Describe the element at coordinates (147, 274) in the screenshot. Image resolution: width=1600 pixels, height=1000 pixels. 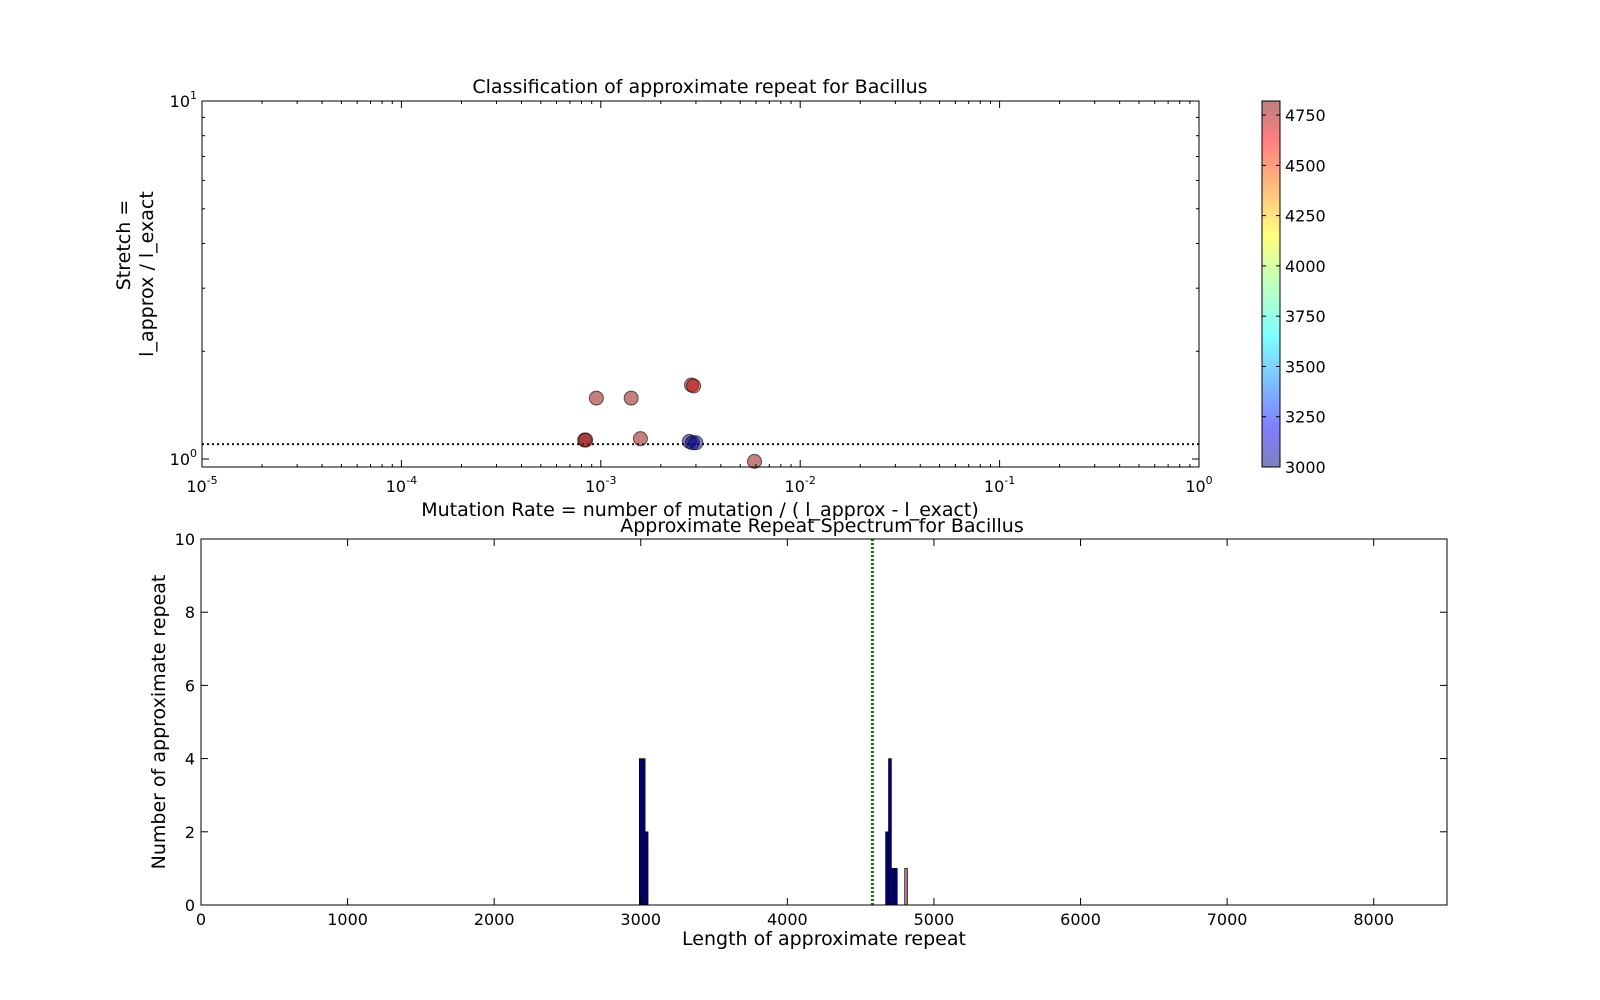
I see `scatter-y-axis-label-line2: l_approx / l_exact` at that location.